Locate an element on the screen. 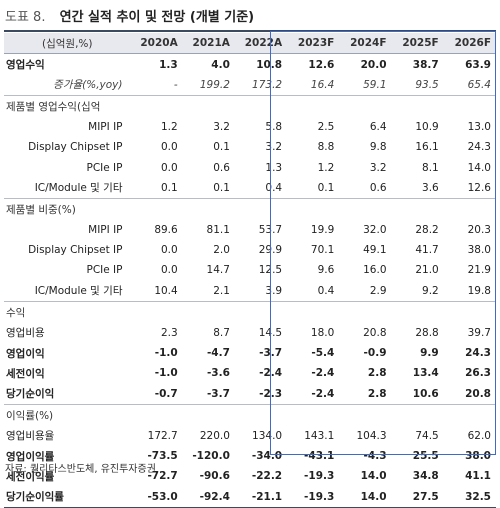 This screenshot has width=500, height=508. table-cell: -4.7 is located at coordinates (218, 353).